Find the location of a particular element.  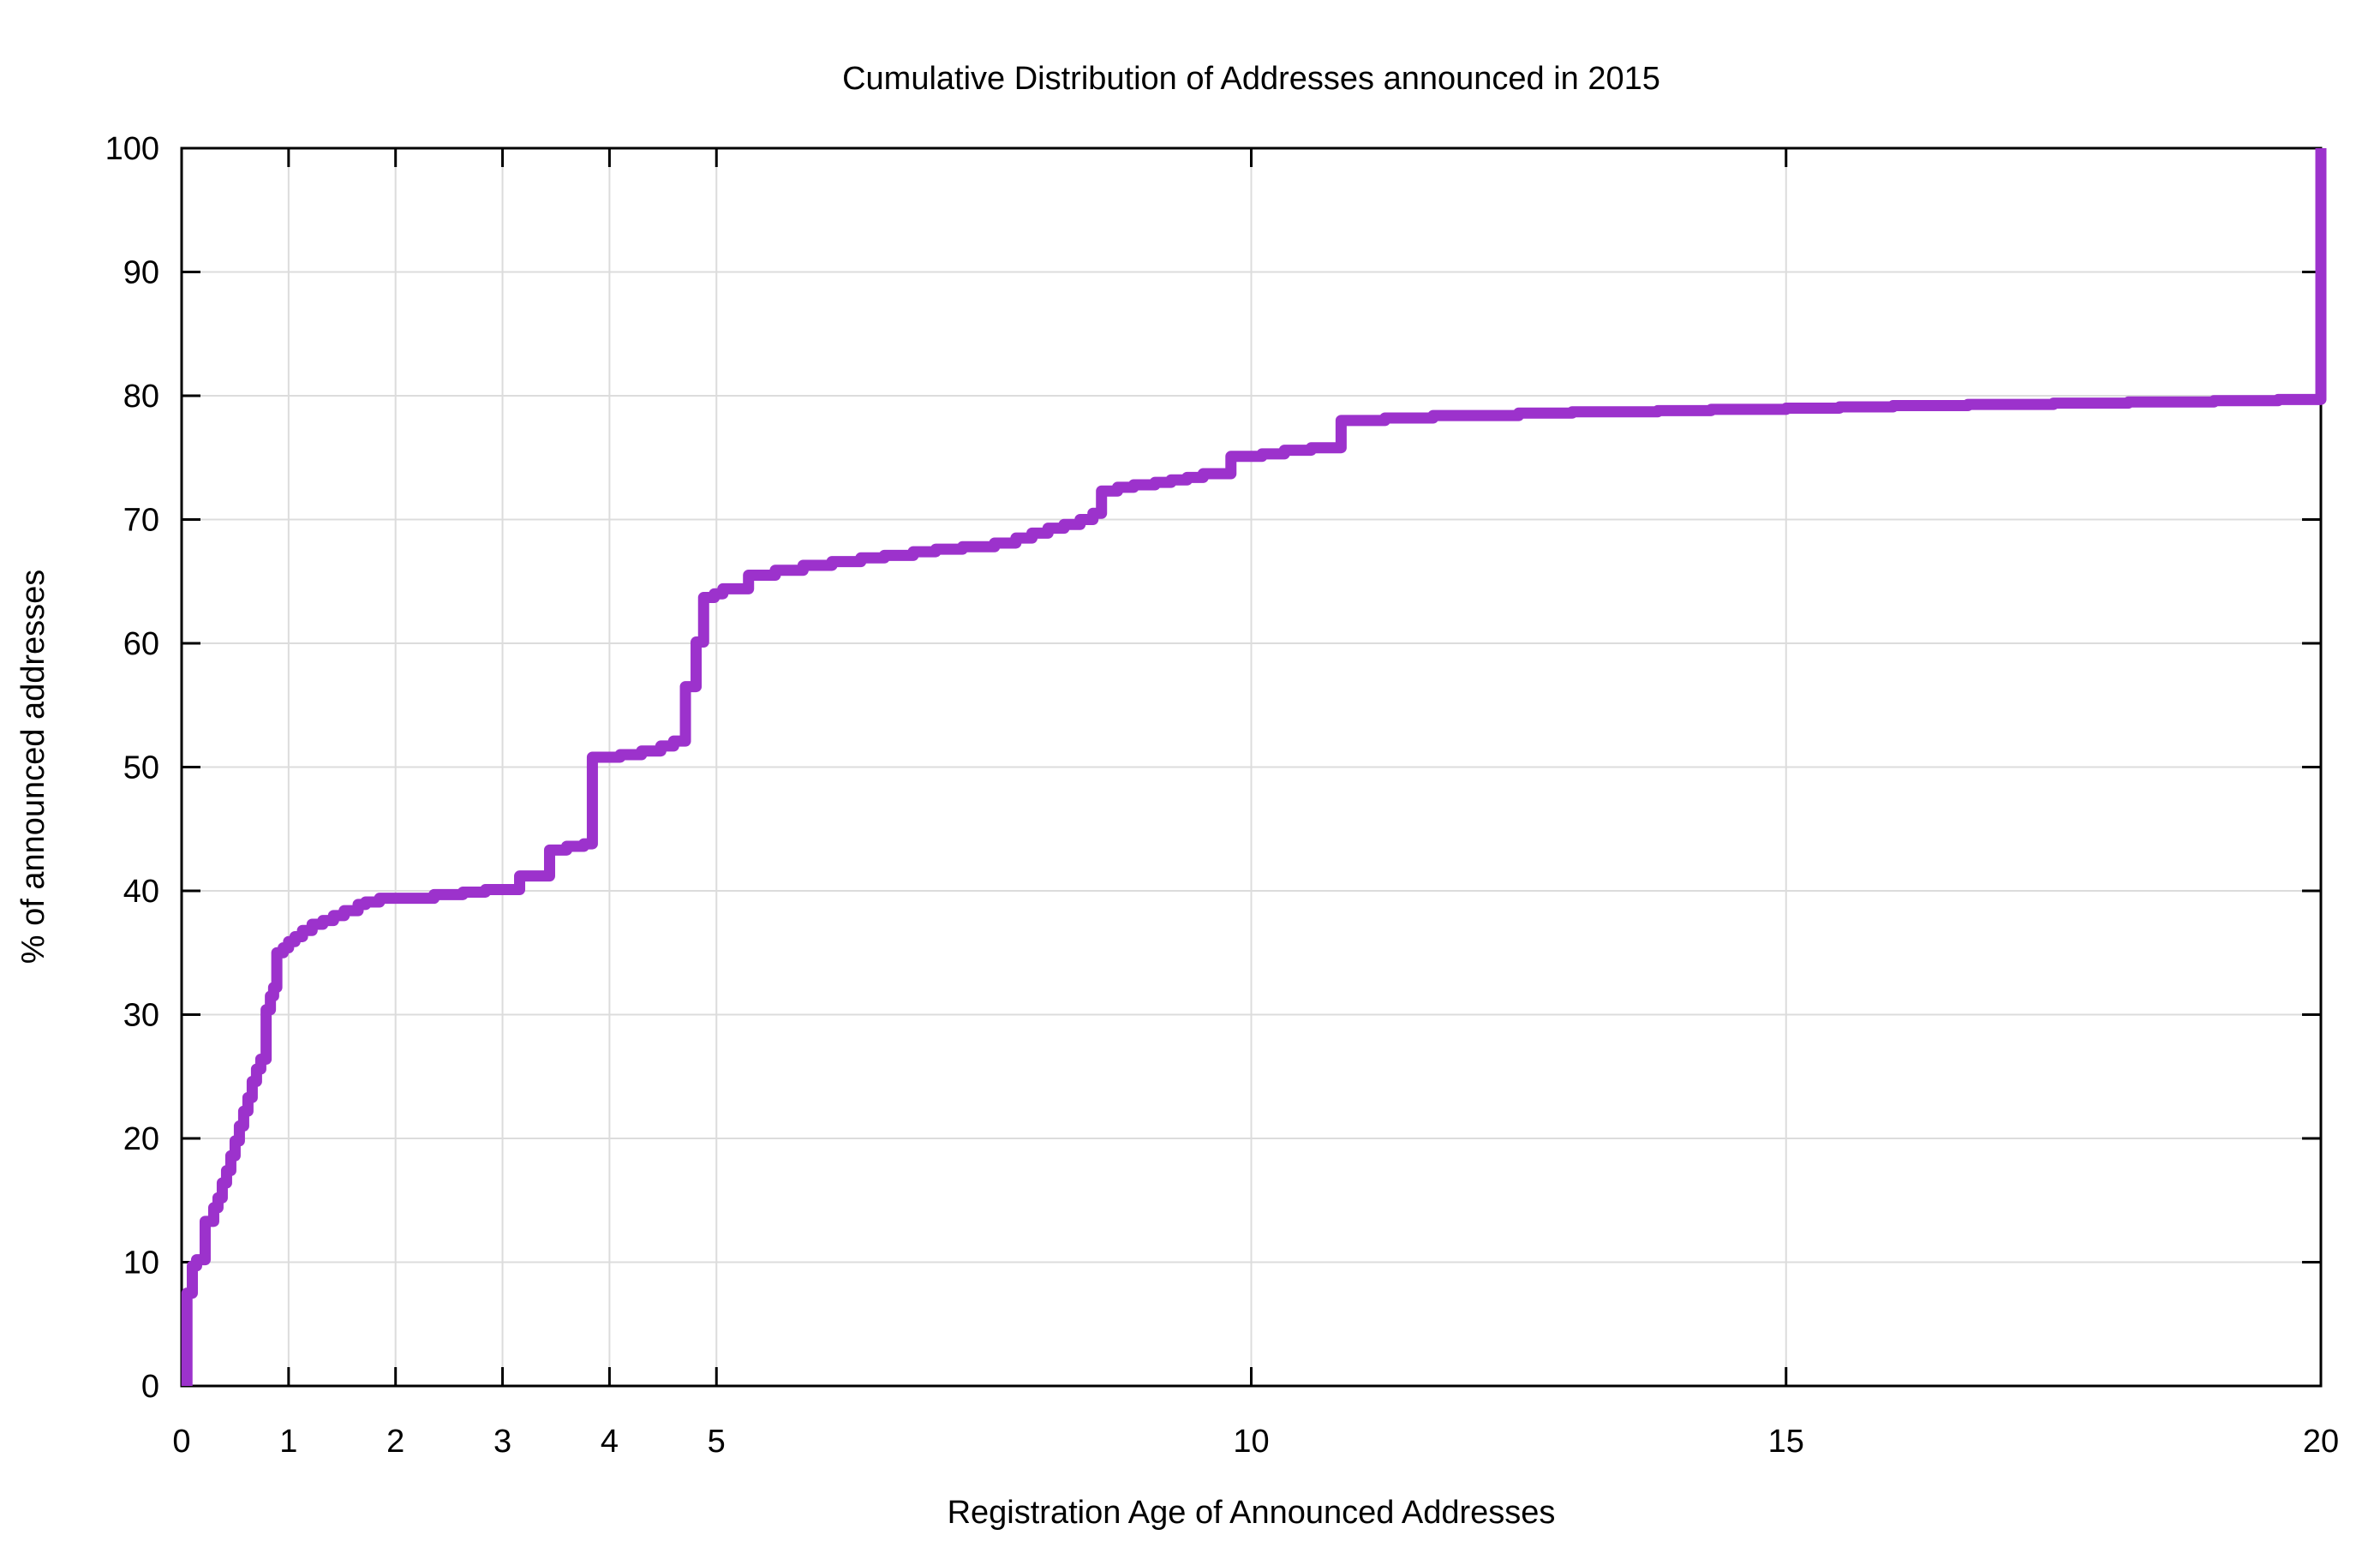

x-axis-label: Registration Age of Announced Addresses is located at coordinates (1251, 1513).